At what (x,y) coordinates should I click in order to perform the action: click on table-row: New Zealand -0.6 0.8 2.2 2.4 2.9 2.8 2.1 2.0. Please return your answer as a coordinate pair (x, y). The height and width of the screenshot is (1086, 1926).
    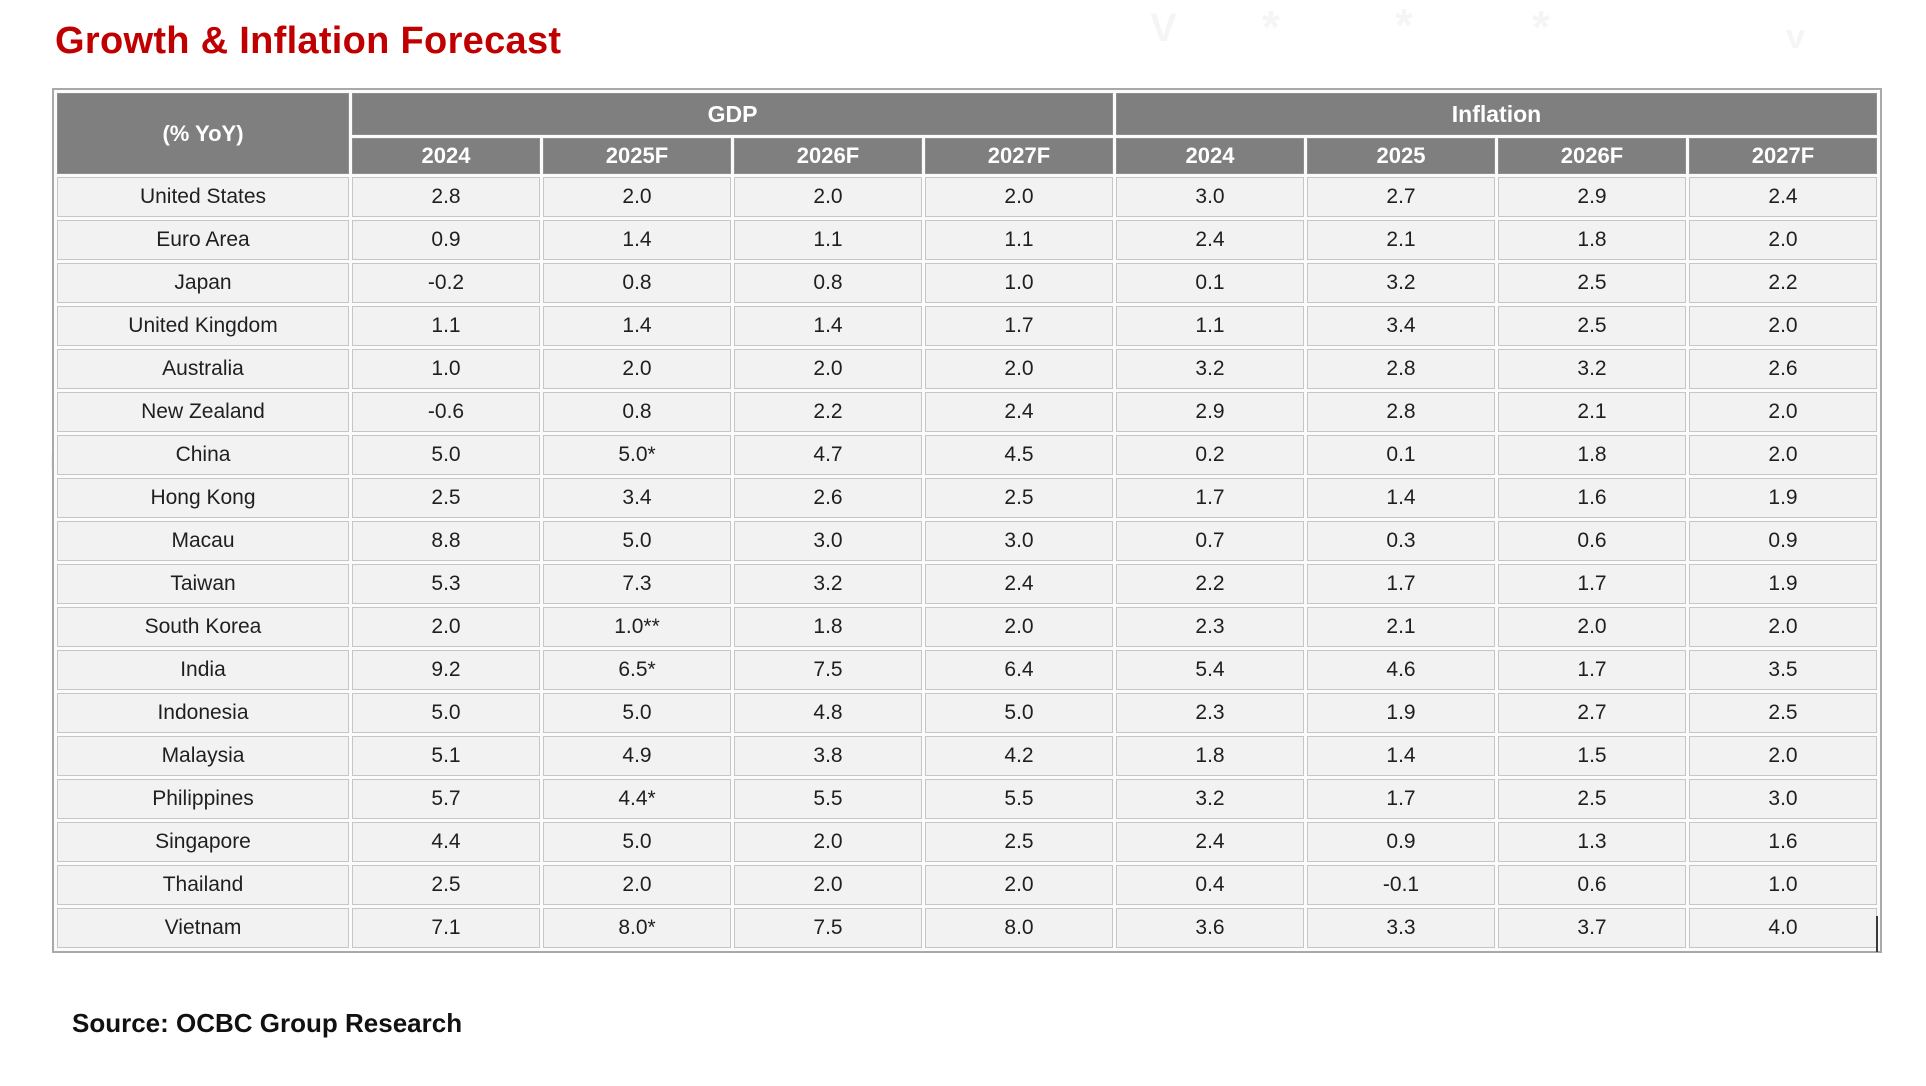
    Looking at the image, I should click on (967, 412).